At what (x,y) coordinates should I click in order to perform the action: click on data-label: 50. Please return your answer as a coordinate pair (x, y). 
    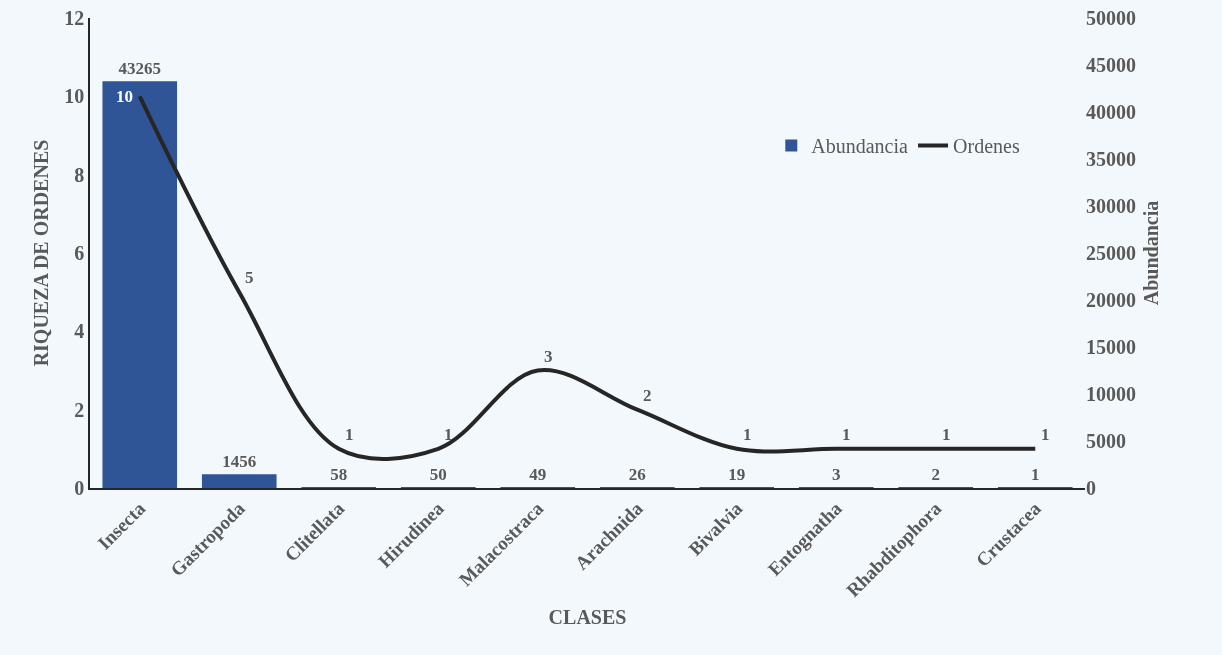
    Looking at the image, I should click on (438, 474).